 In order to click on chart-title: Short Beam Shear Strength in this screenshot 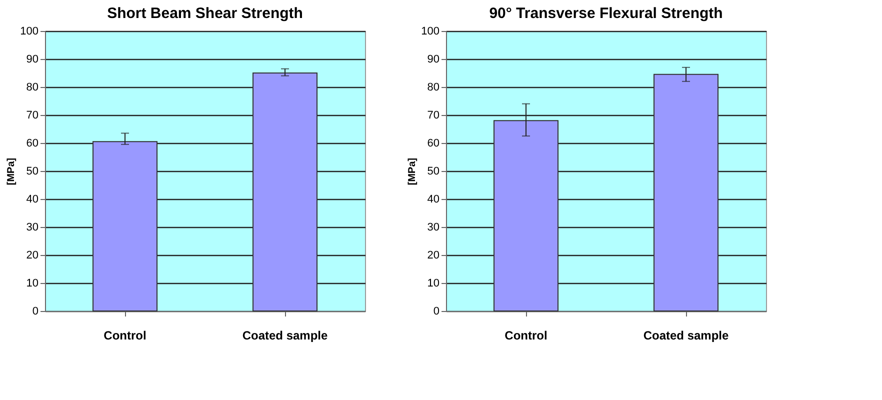, I will do `click(205, 13)`.